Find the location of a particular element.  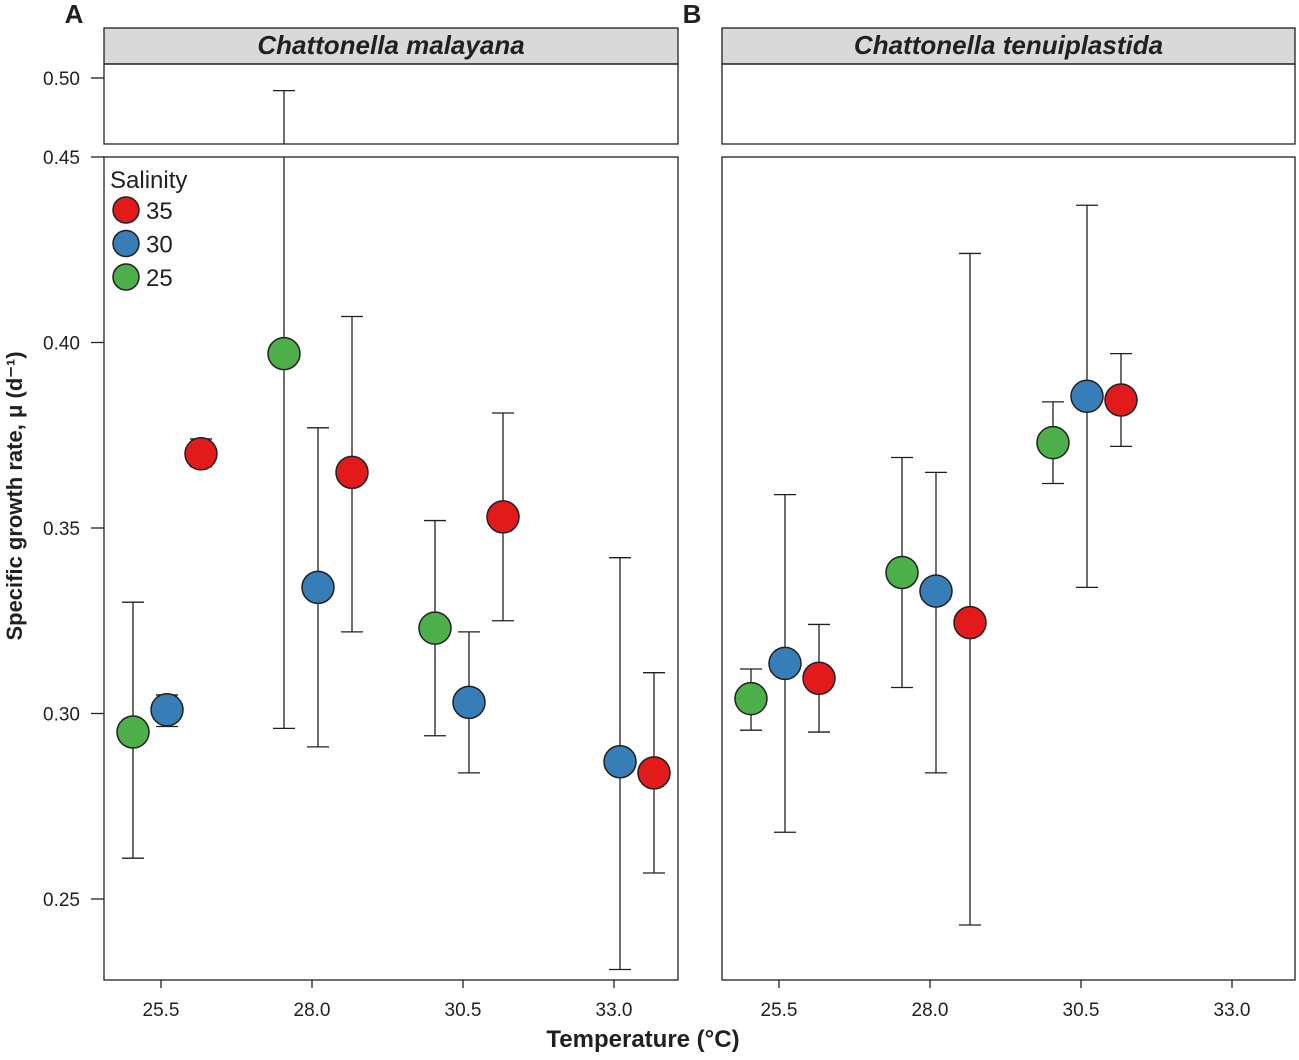

panel-title: Chattonella tenuiplastida is located at coordinates (1008, 45).